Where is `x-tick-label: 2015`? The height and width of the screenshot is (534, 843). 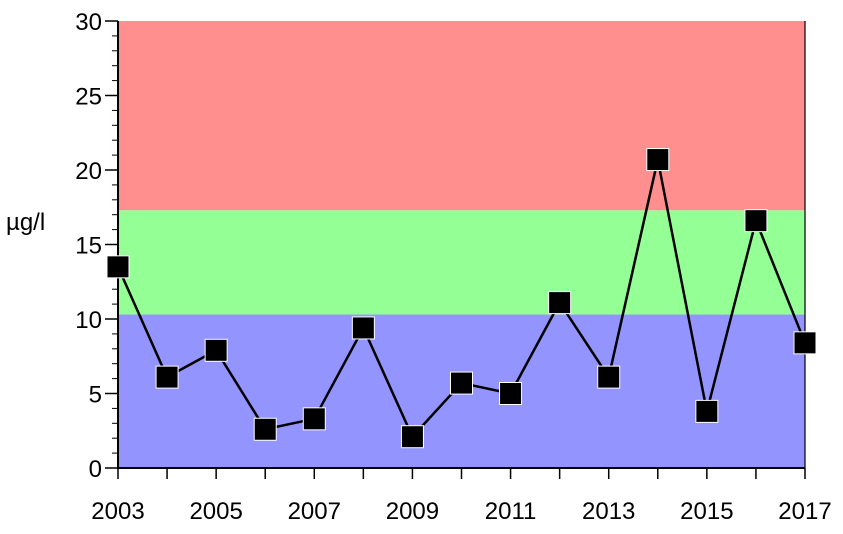 x-tick-label: 2015 is located at coordinates (706, 511).